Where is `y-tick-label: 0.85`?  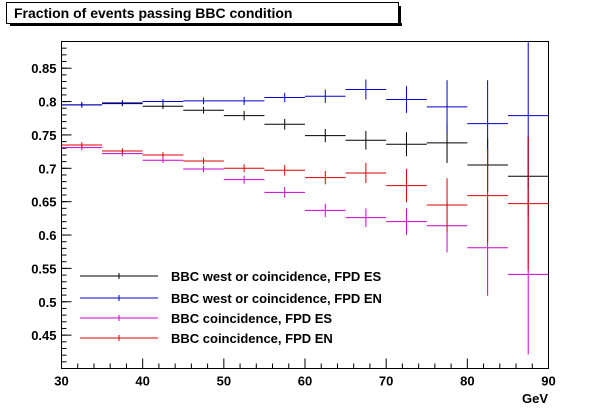 y-tick-label: 0.85 is located at coordinates (43, 68).